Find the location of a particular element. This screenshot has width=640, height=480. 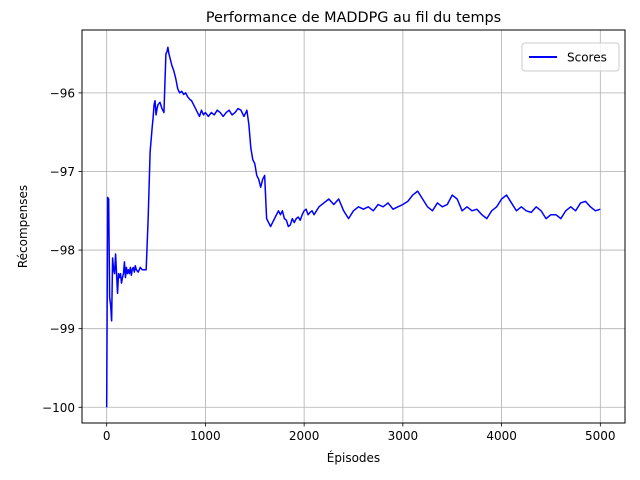

y-tick-label: −97 is located at coordinates (62, 172).